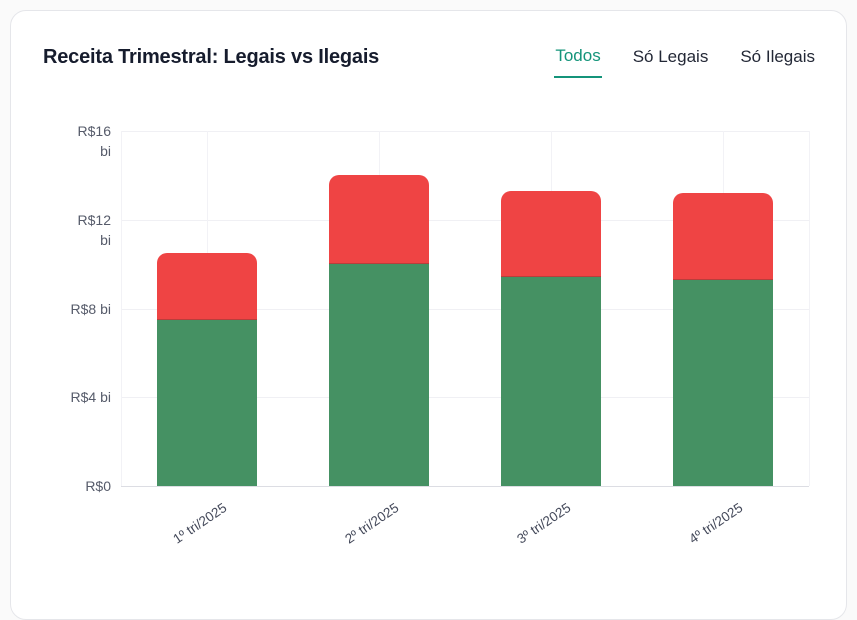 The height and width of the screenshot is (620, 857). What do you see at coordinates (90, 397) in the screenshot?
I see `y-axis-tick-label: R$4 bi` at bounding box center [90, 397].